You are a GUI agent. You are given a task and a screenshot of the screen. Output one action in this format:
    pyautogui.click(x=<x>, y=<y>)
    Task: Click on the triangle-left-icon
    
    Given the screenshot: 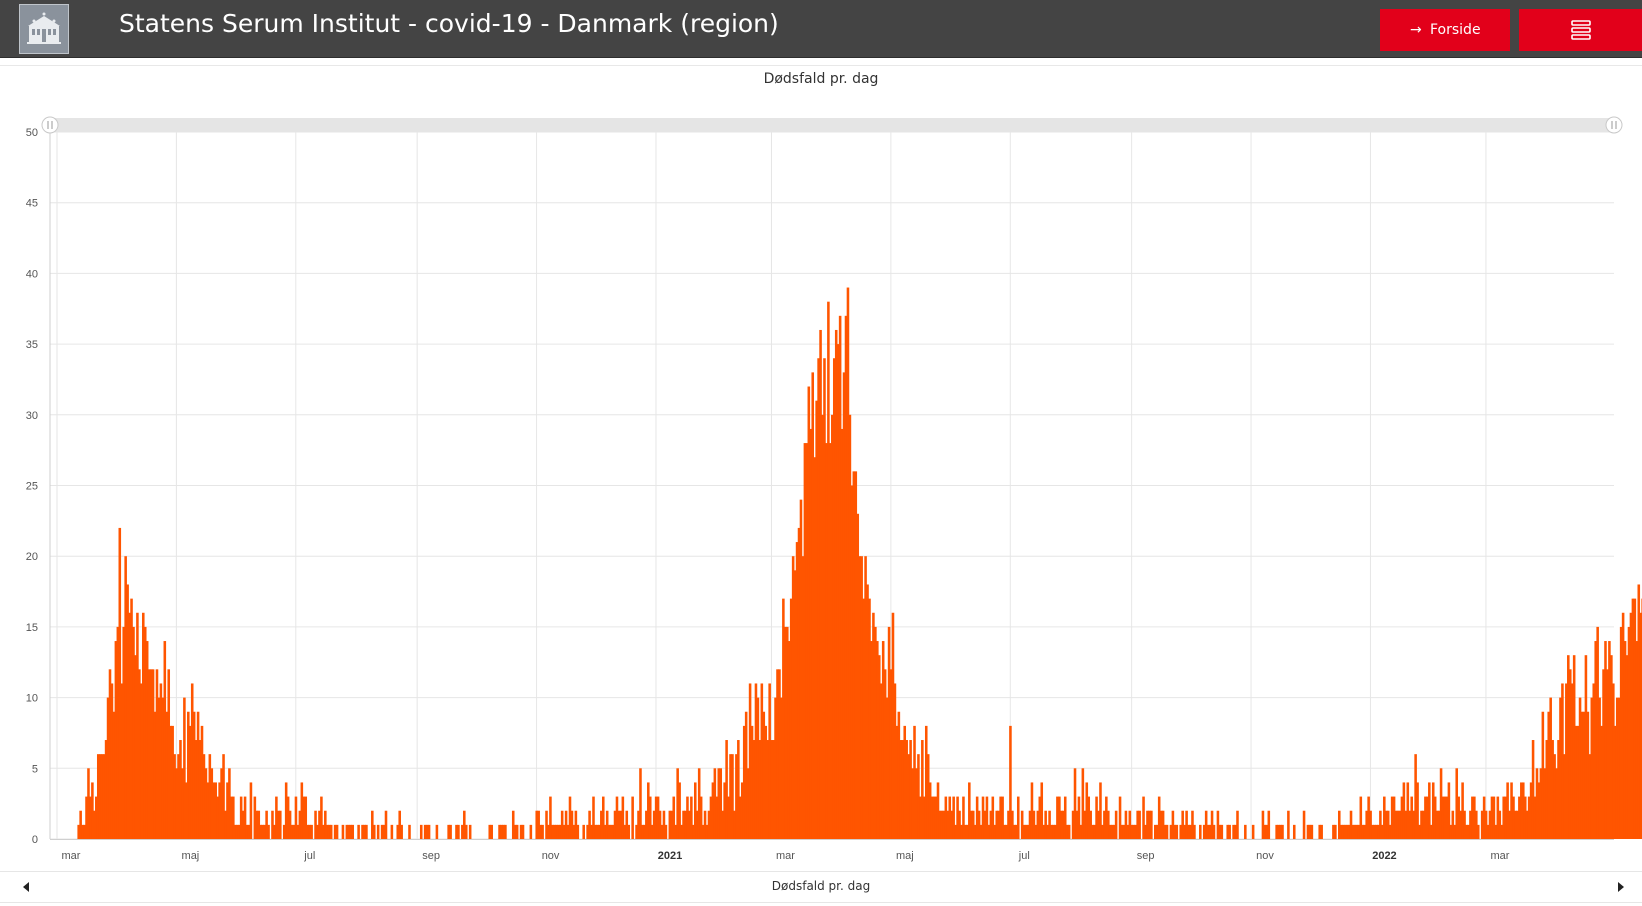 What is the action you would take?
    pyautogui.click(x=26, y=887)
    